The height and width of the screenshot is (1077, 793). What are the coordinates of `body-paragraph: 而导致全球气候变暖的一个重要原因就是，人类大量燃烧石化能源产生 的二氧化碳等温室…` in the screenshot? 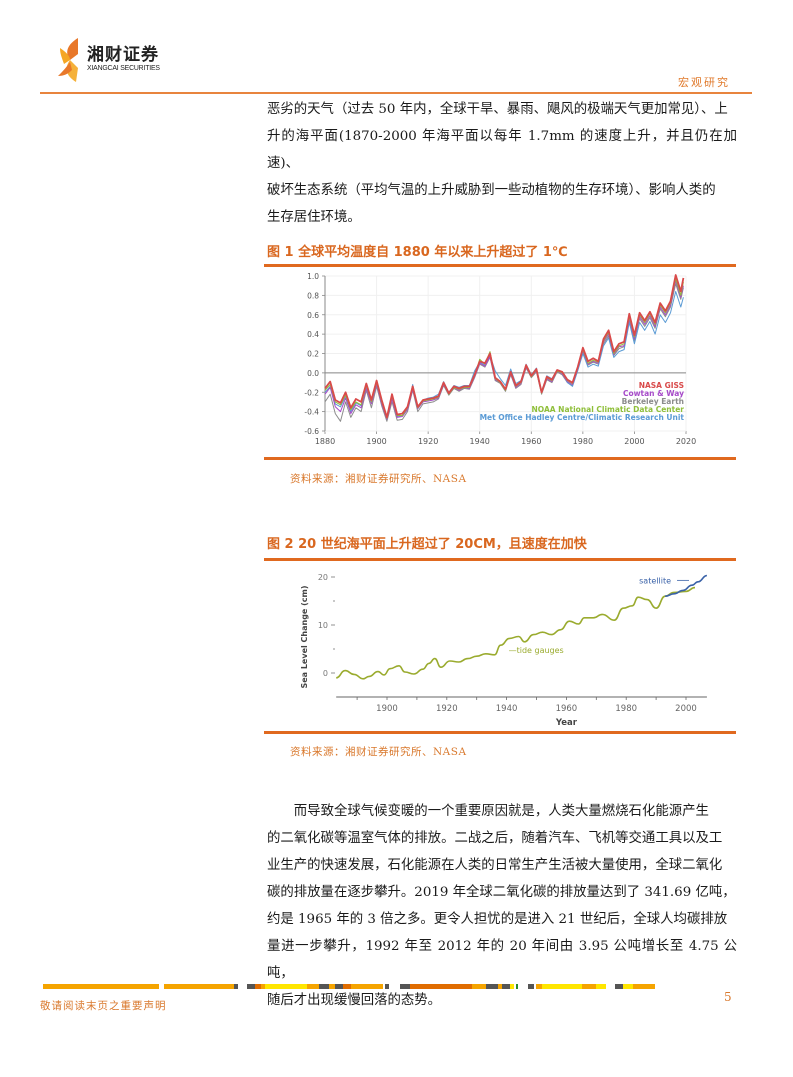 It's located at (502, 906).